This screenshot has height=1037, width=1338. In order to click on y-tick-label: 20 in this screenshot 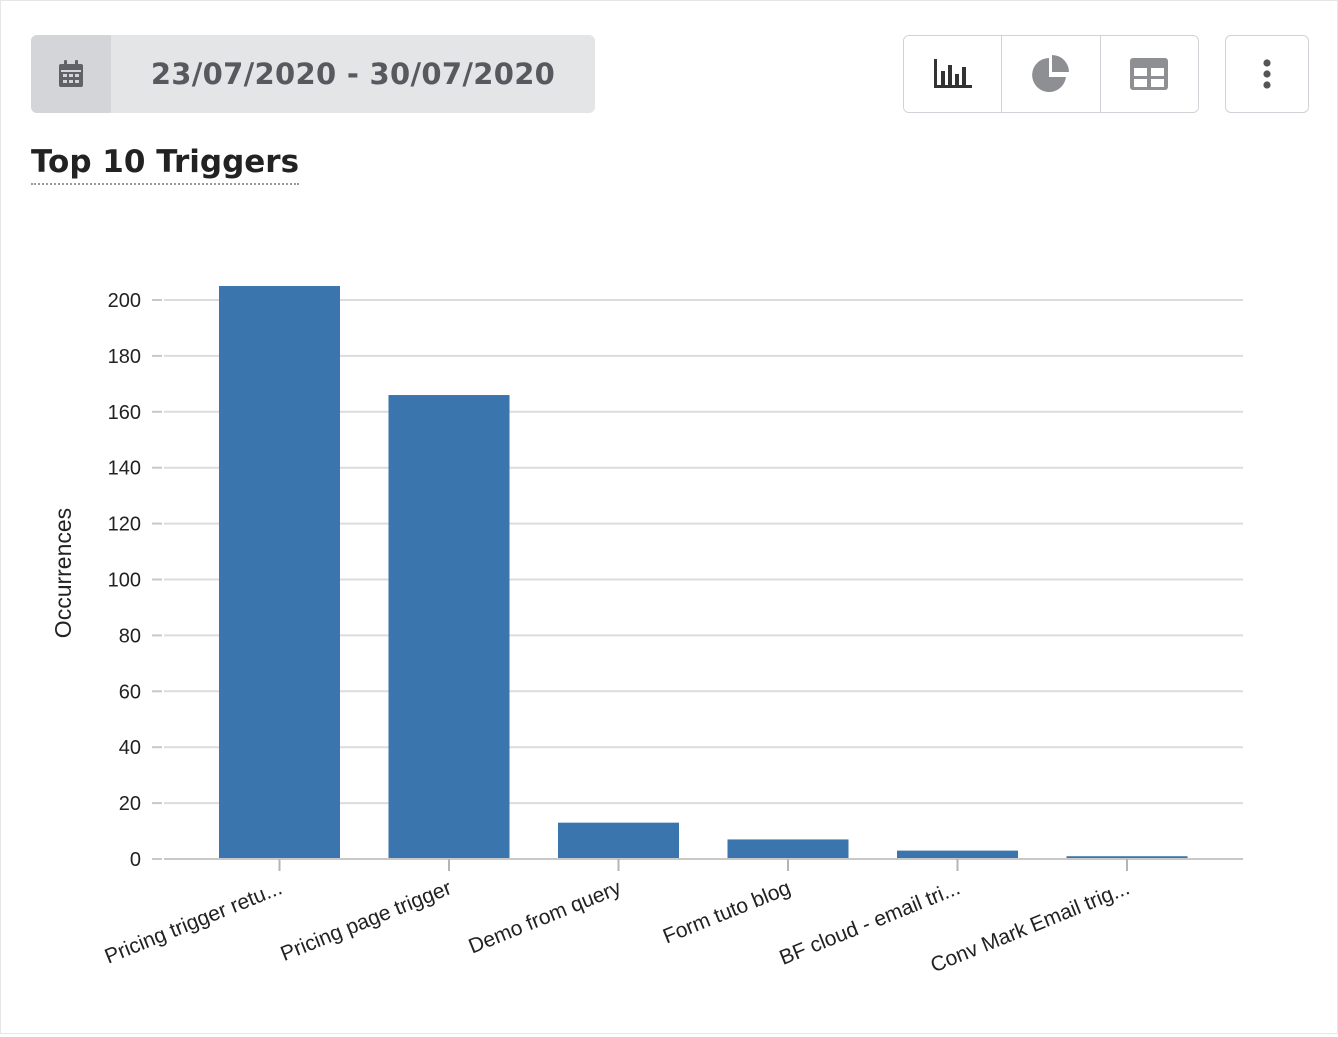, I will do `click(130, 804)`.